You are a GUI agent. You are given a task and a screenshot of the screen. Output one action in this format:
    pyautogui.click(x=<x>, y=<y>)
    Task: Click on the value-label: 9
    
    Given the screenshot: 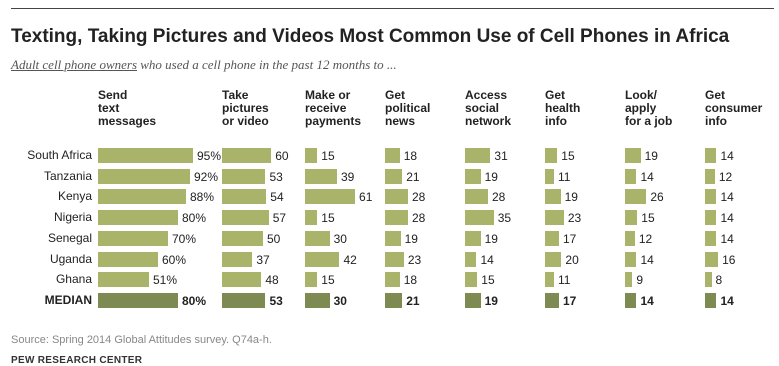 What is the action you would take?
    pyautogui.click(x=640, y=280)
    